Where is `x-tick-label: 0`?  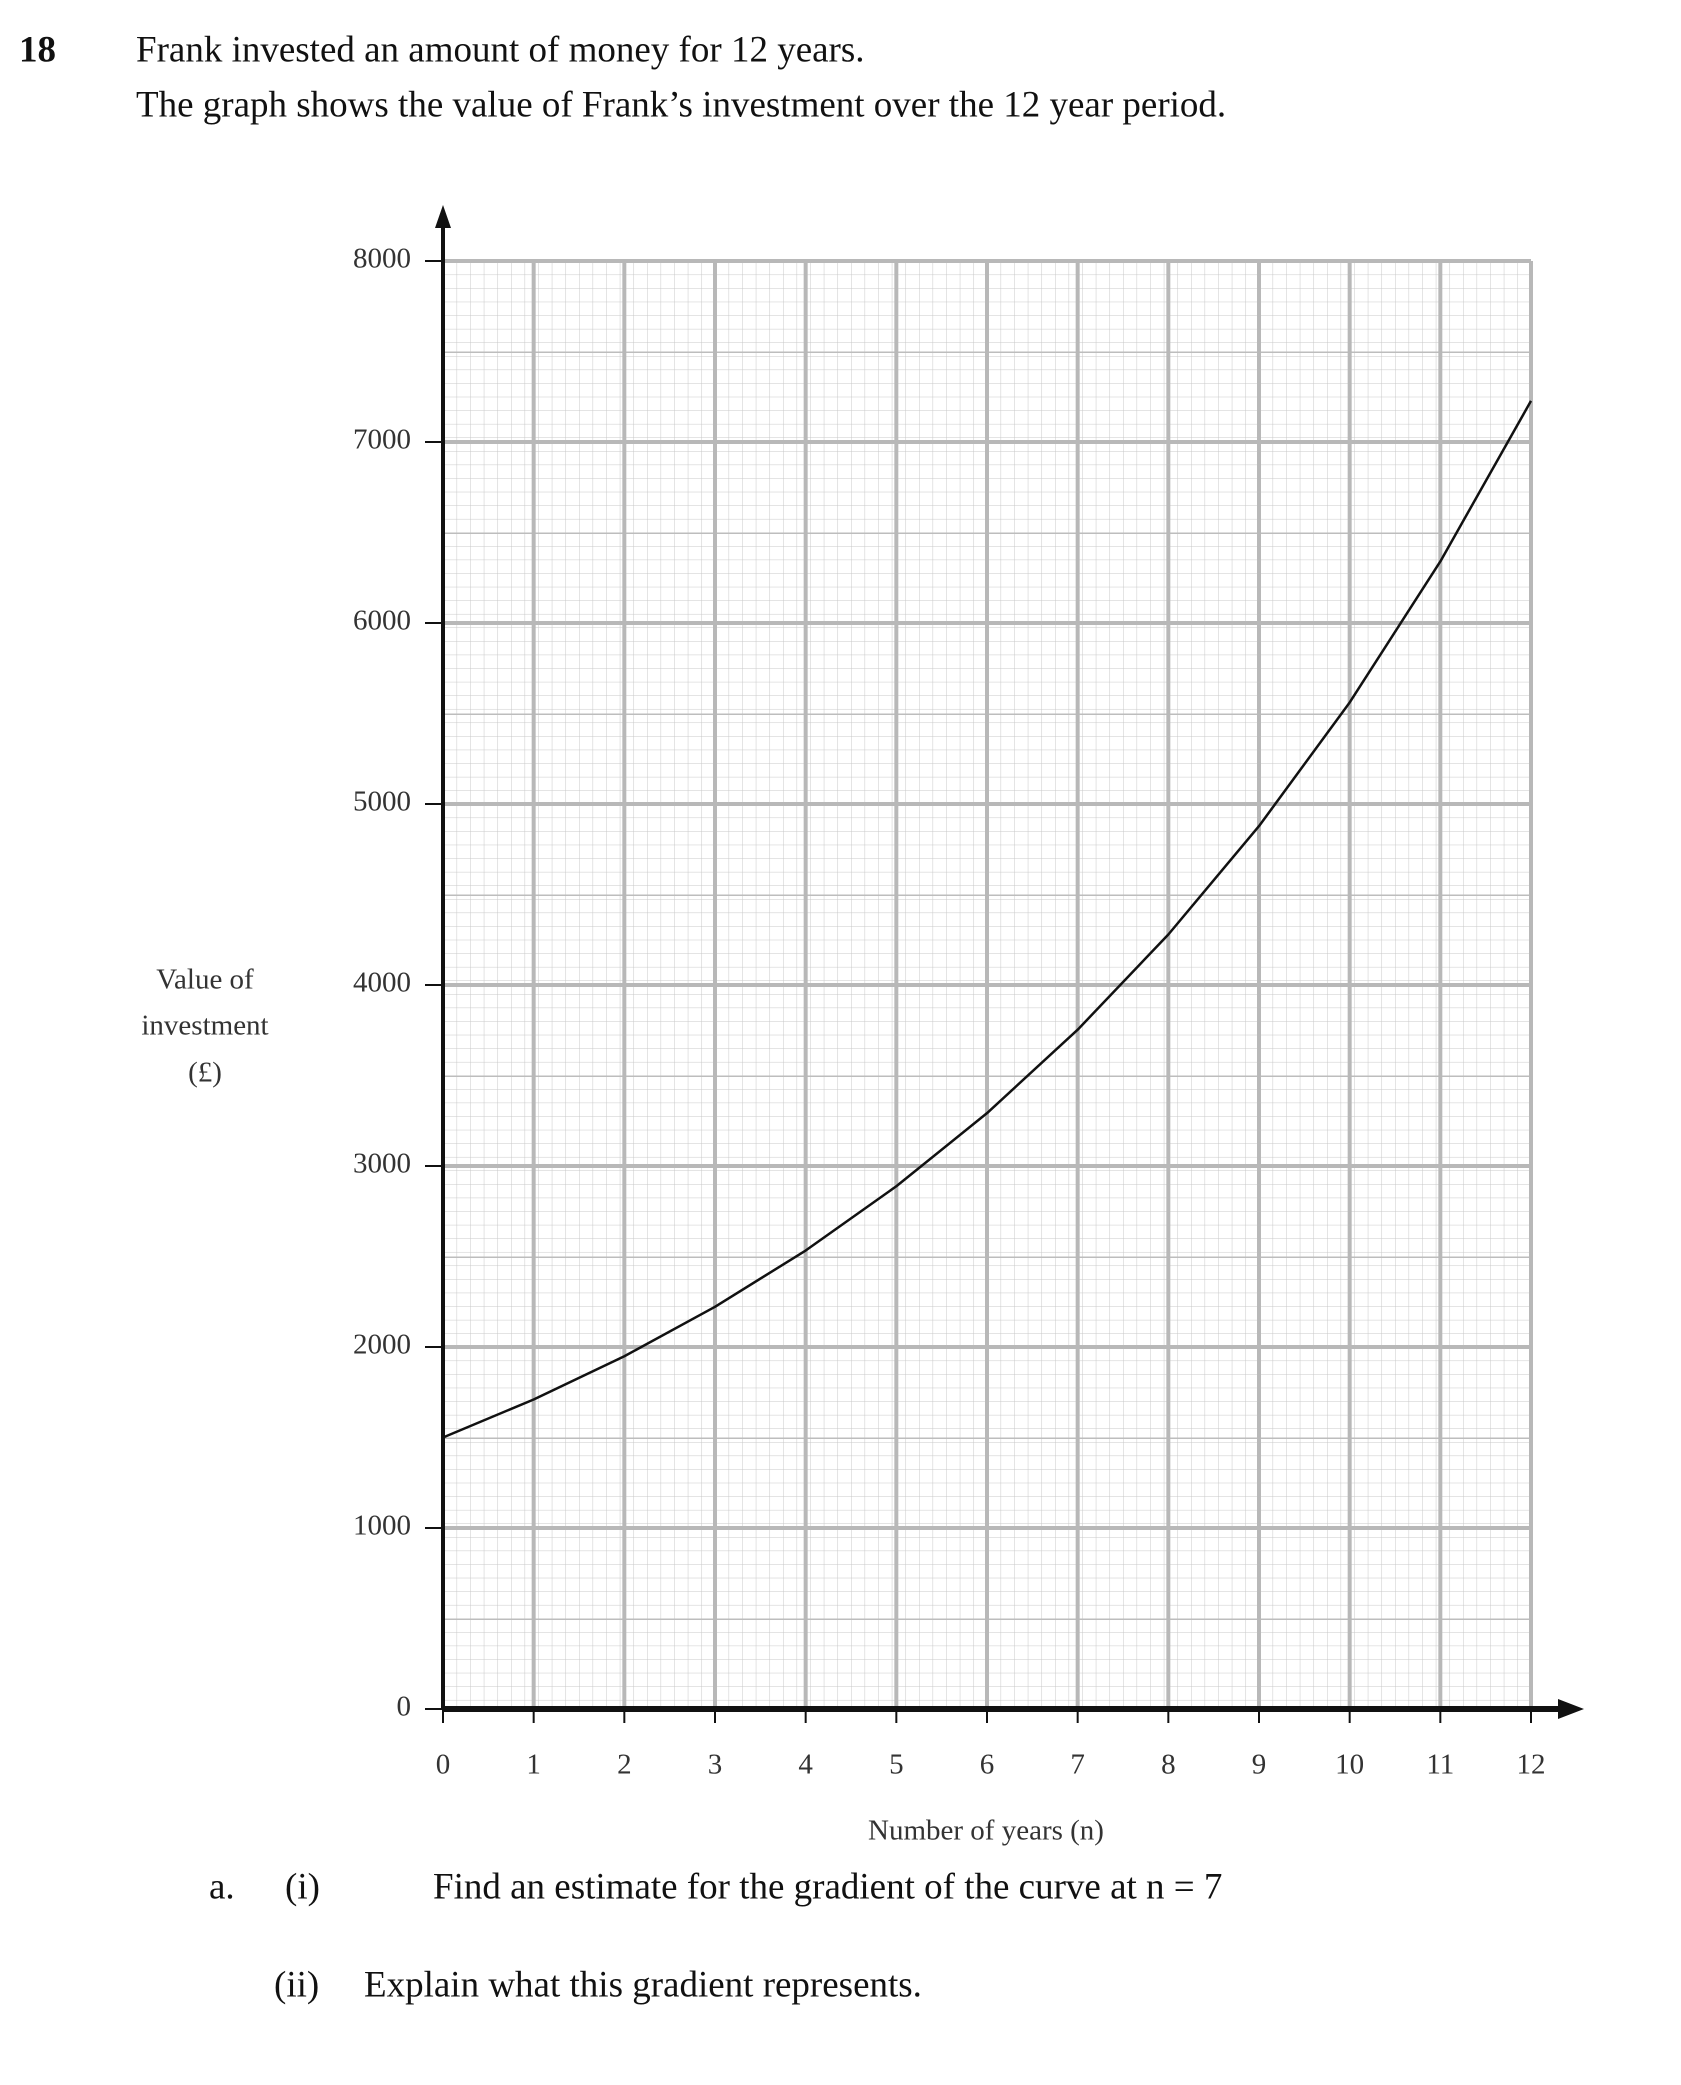 x-tick-label: 0 is located at coordinates (443, 1765).